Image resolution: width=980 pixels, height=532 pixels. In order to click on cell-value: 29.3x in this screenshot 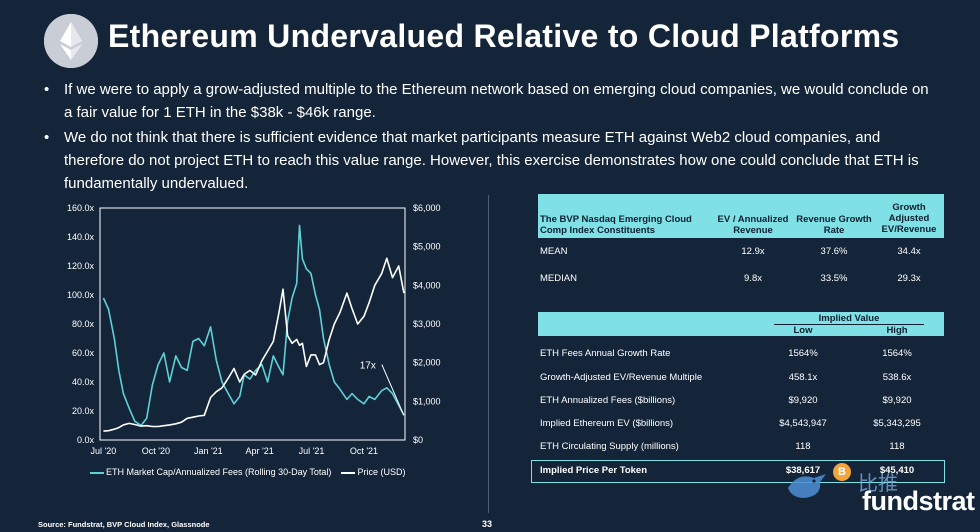, I will do `click(909, 278)`.